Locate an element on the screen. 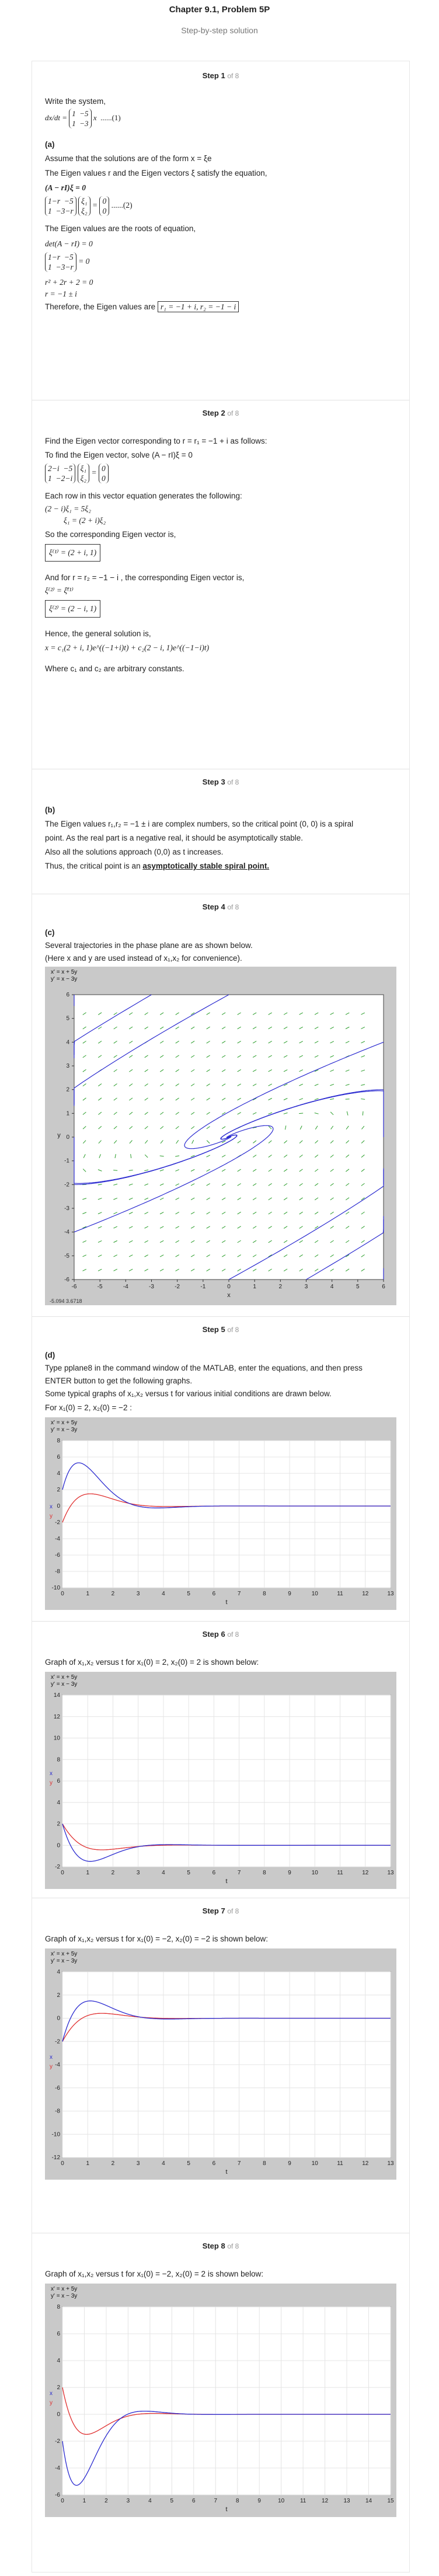 This screenshot has width=439, height=2576. char-equation: r² + 2r + 2 = 0 is located at coordinates (69, 283).